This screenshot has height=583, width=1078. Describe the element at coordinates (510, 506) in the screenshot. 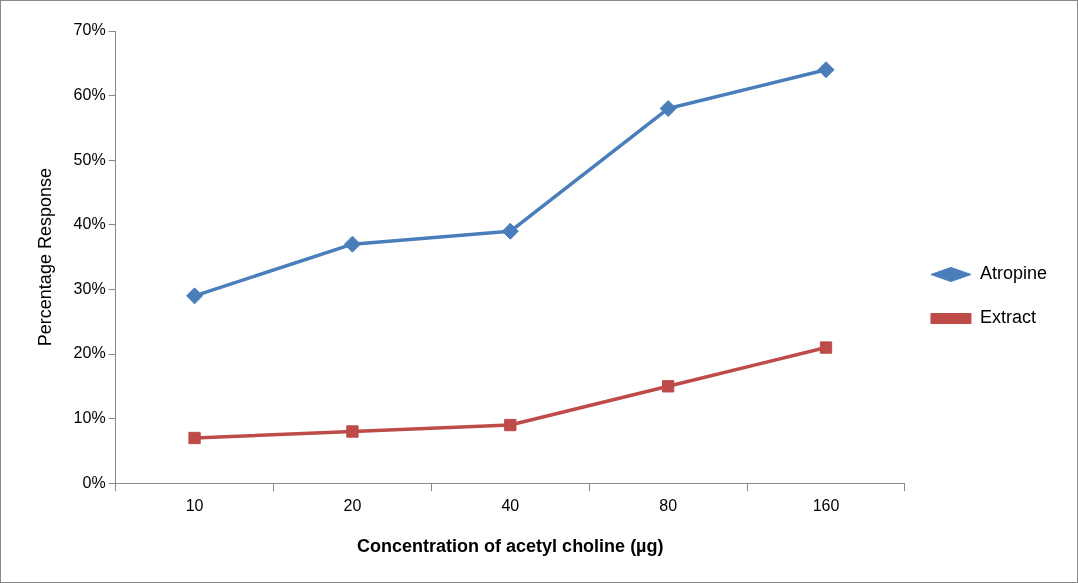

I see `x-tick-label: 40` at that location.